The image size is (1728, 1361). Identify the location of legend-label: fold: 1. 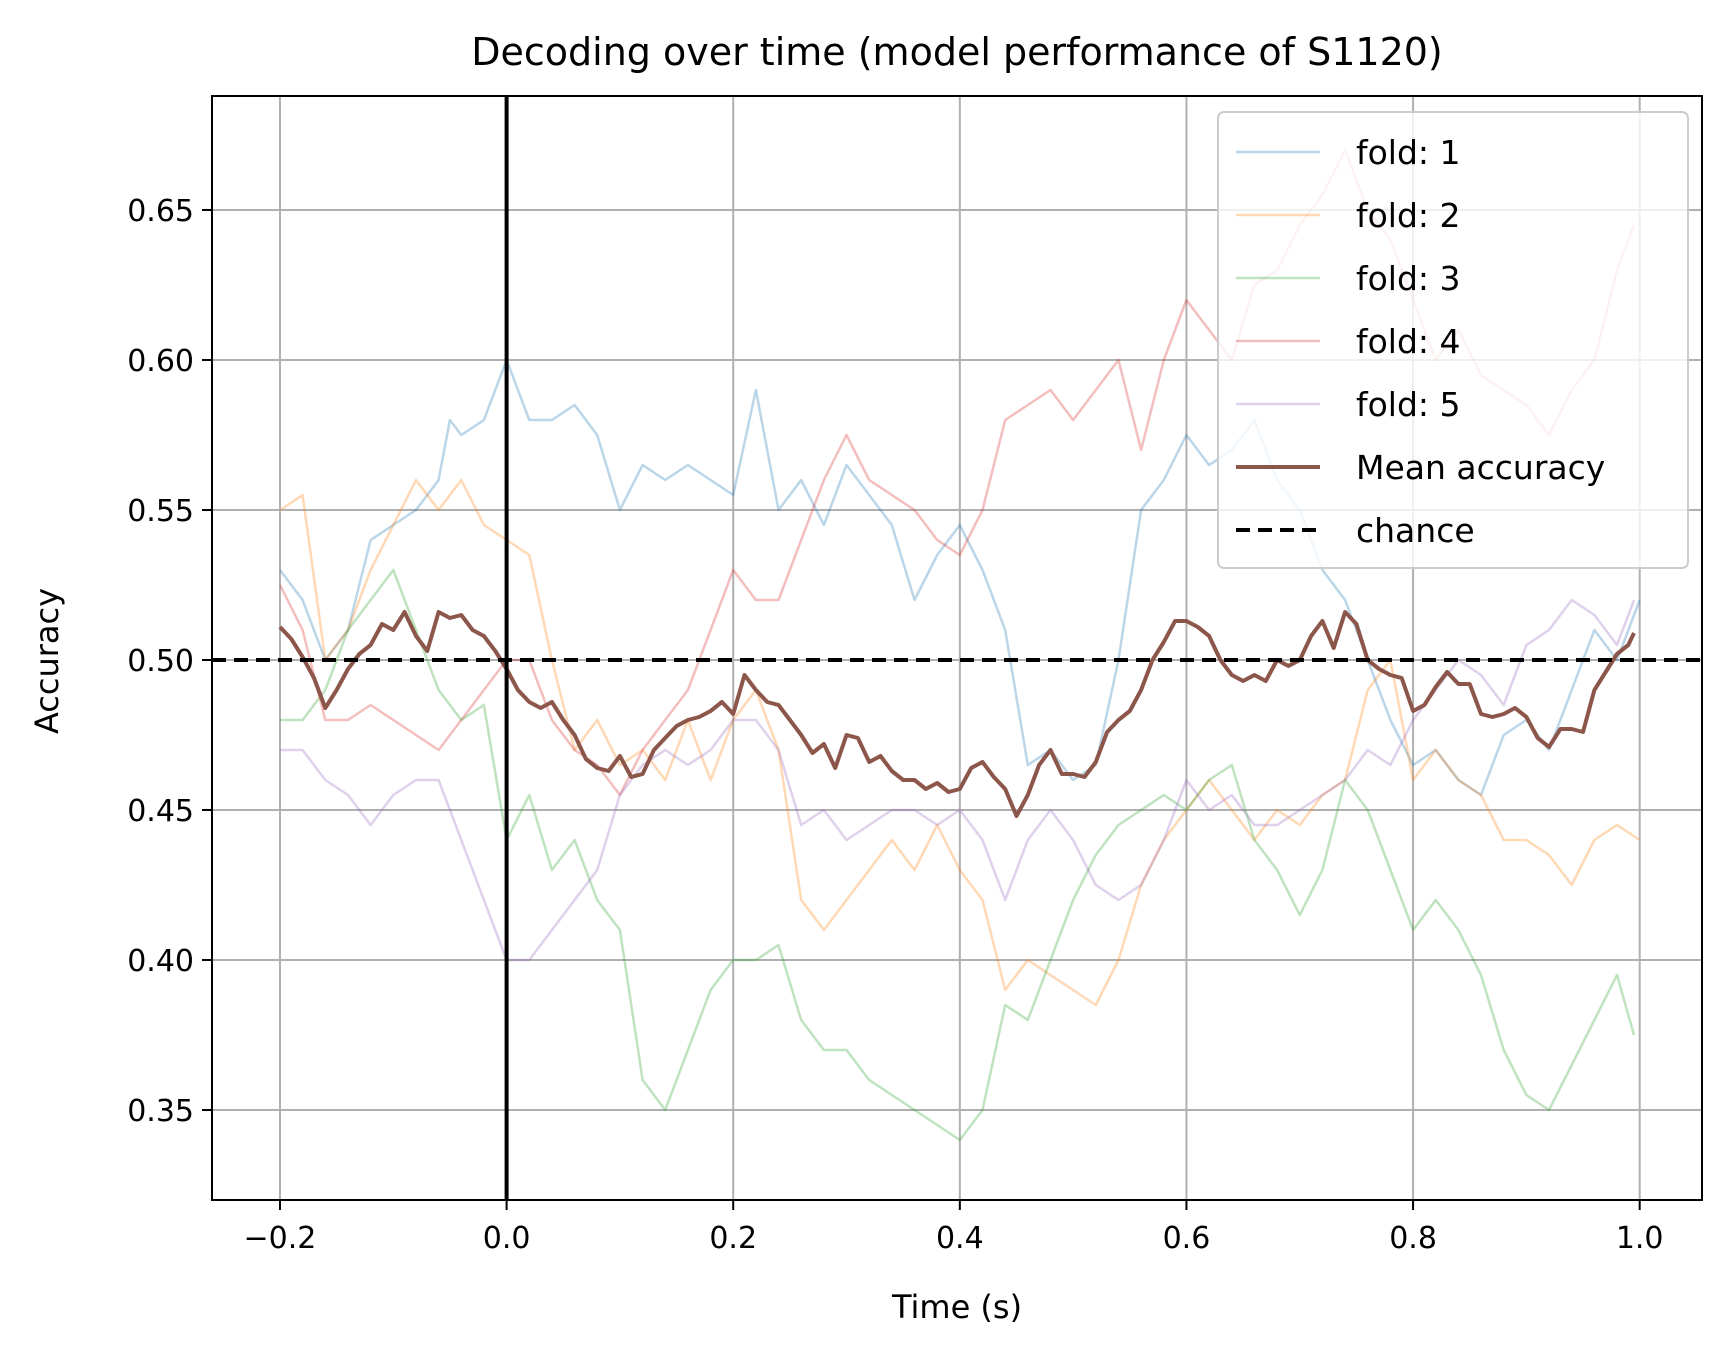
(1408, 152).